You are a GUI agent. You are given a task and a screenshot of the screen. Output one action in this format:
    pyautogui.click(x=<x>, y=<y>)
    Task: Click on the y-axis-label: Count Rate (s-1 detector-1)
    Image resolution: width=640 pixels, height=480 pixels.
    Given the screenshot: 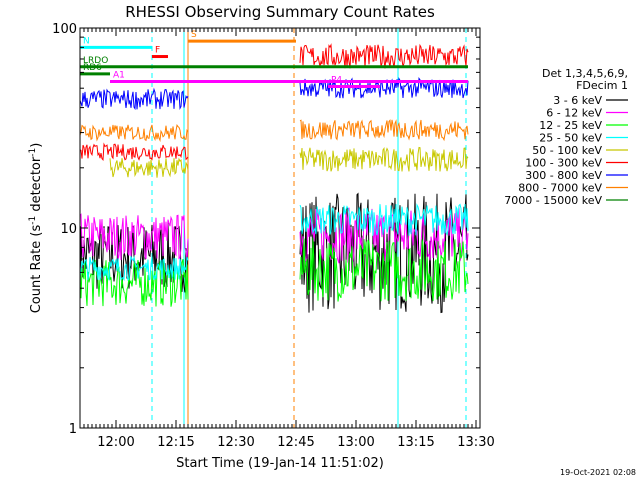 What is the action you would take?
    pyautogui.click(x=36, y=228)
    